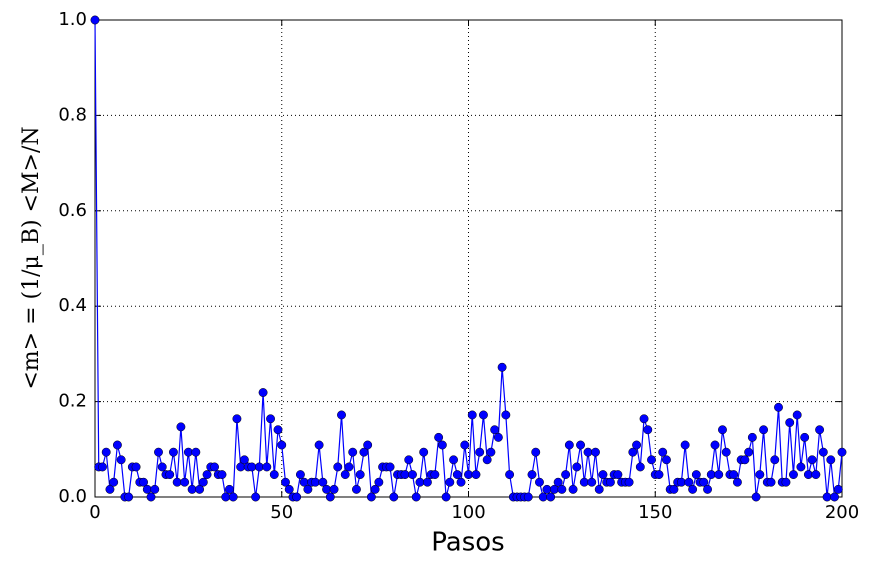  I want to click on y-tick-label: 0.6, so click(72, 210).